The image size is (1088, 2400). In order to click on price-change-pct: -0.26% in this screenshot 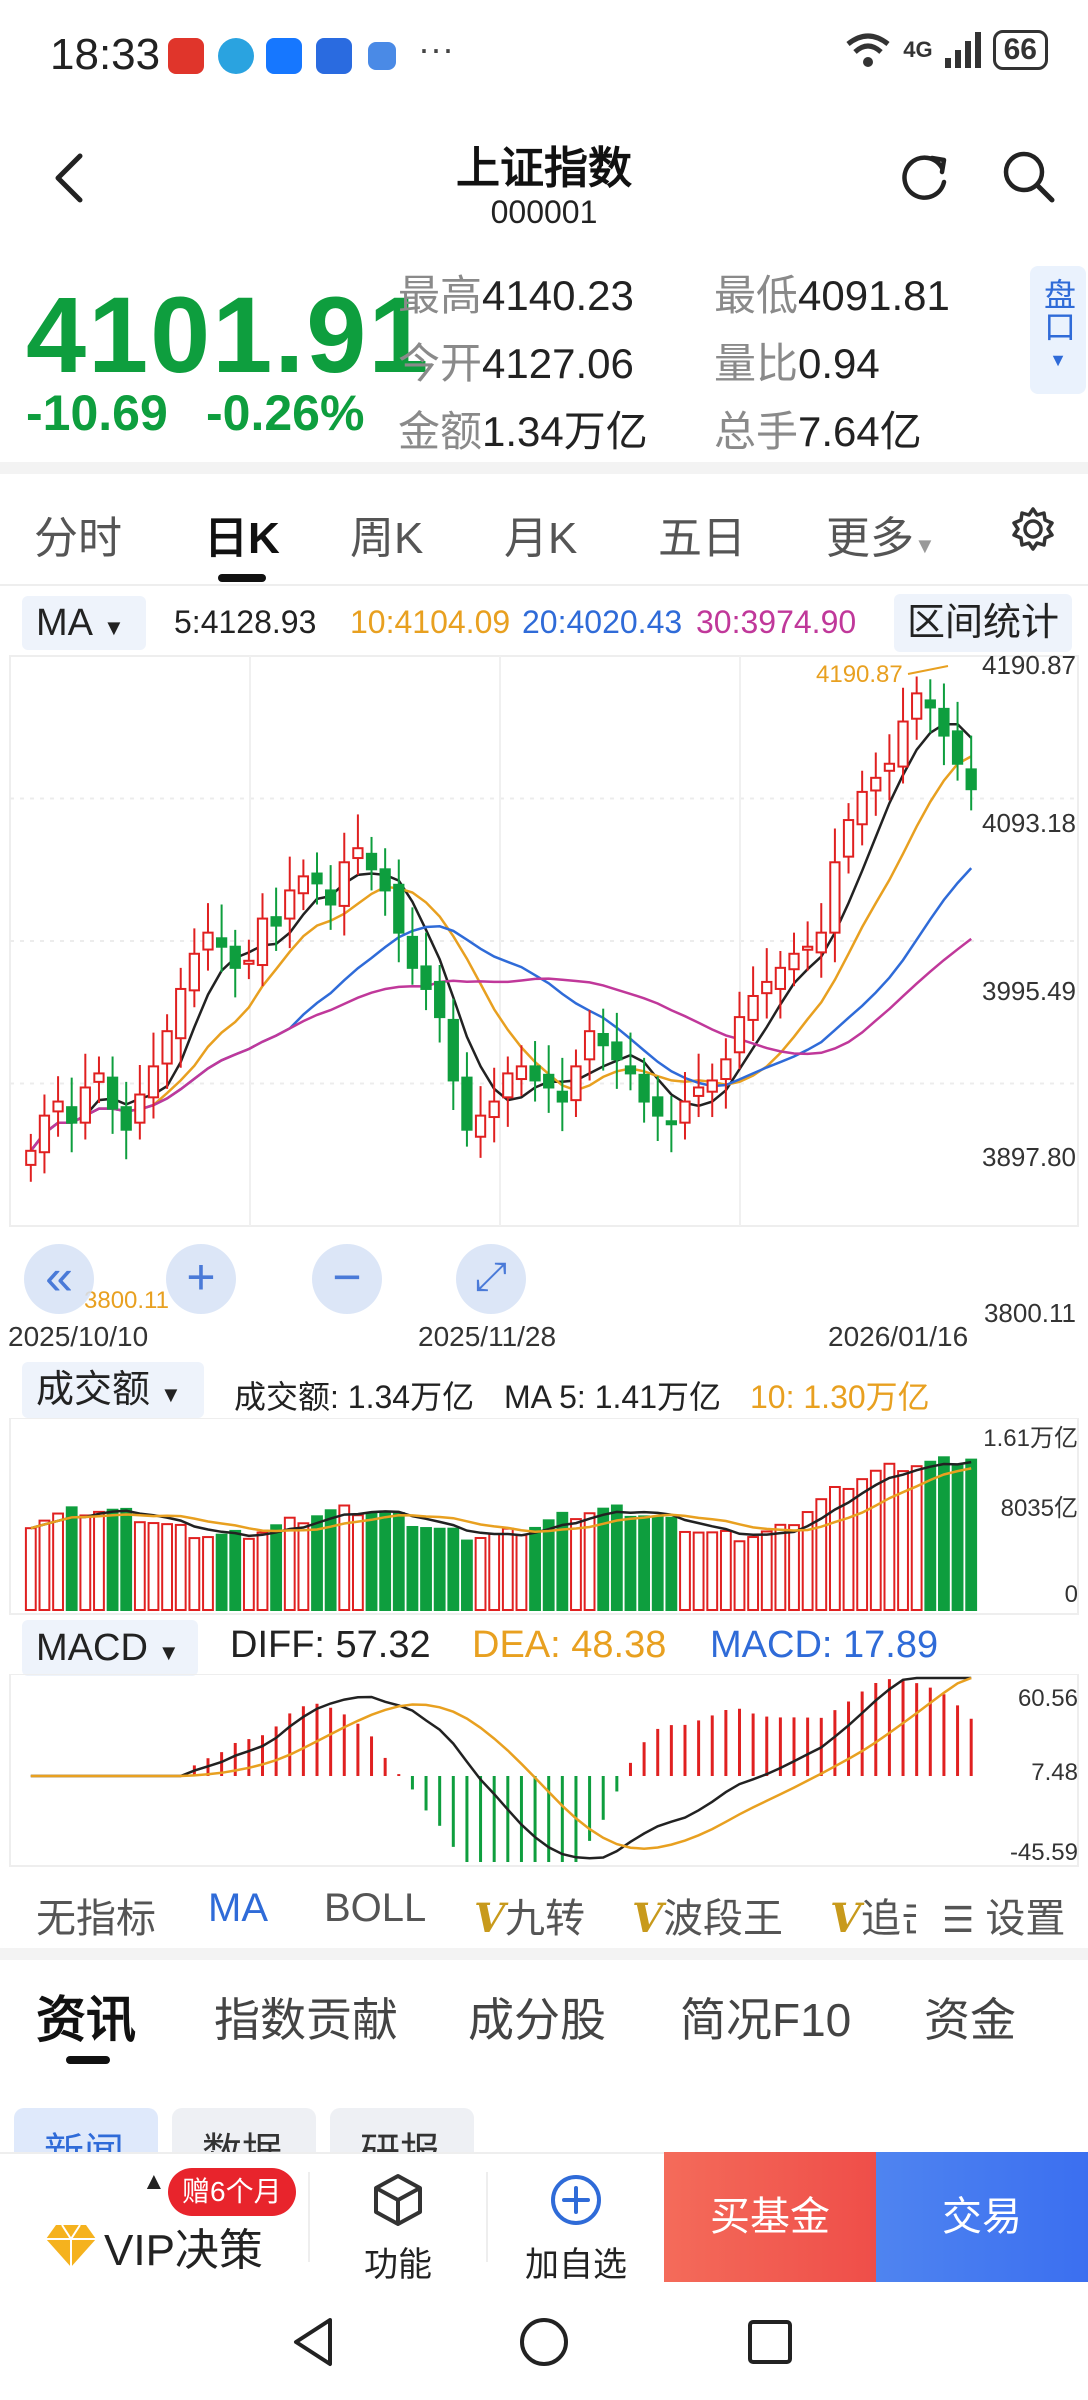, I will do `click(285, 413)`.